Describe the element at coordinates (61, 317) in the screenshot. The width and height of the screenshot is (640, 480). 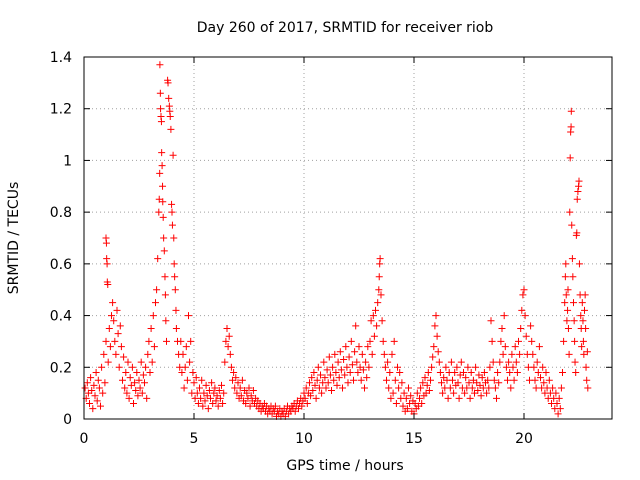
I see `y-tick-label: 0.4` at that location.